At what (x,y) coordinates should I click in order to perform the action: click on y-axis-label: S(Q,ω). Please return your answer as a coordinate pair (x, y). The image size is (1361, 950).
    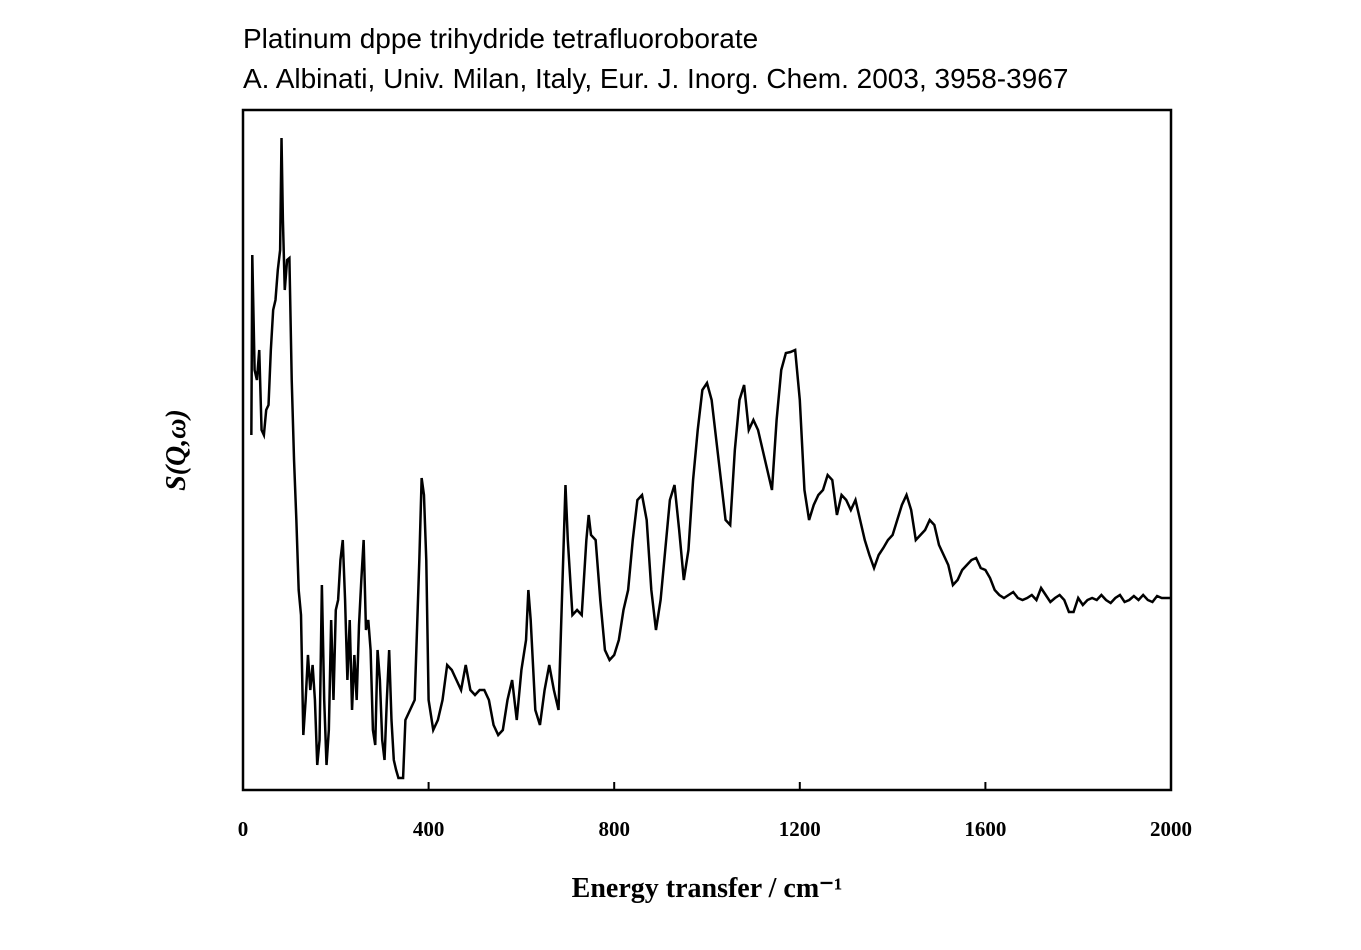
    Looking at the image, I should click on (176, 450).